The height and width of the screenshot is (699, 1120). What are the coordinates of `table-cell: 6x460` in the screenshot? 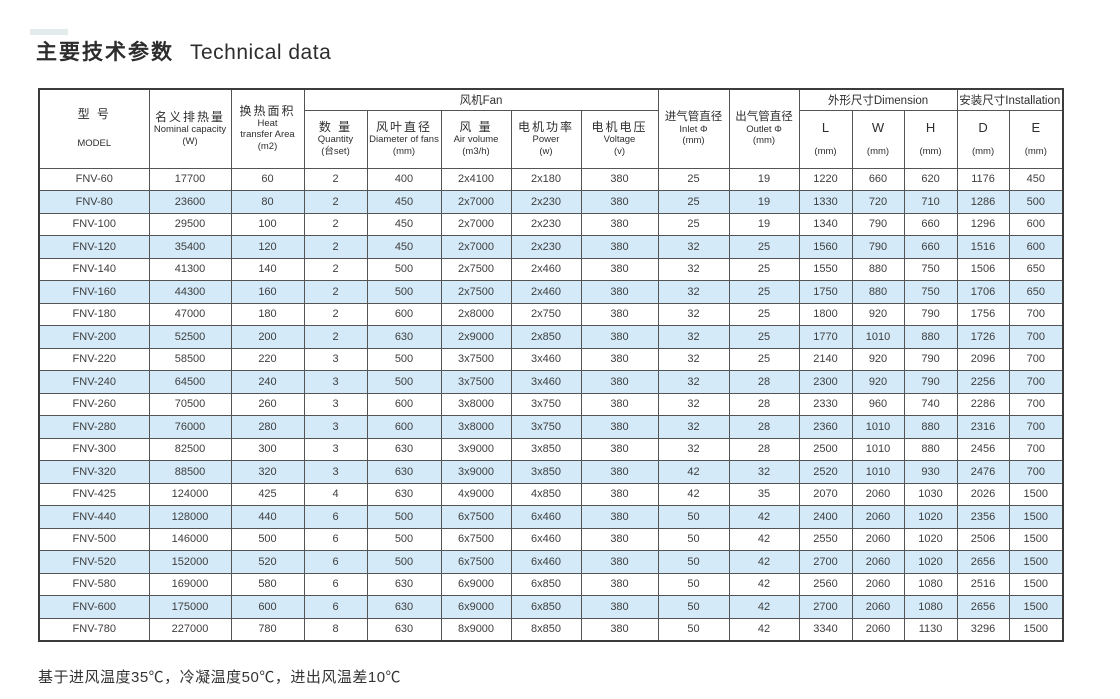 It's located at (546, 562).